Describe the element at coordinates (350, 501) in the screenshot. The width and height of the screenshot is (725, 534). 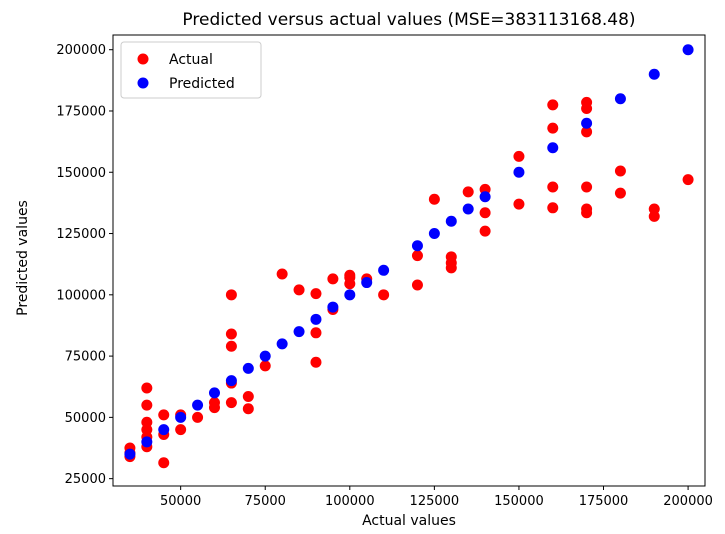
I see `x-tick-label: 100000` at that location.